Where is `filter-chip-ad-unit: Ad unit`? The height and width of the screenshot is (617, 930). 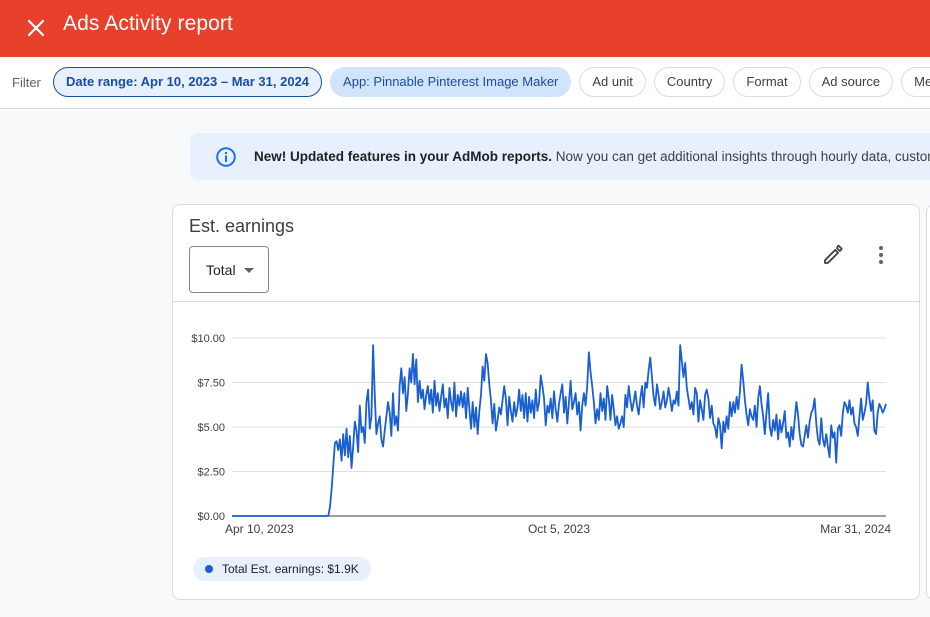
filter-chip-ad-unit: Ad unit is located at coordinates (612, 82).